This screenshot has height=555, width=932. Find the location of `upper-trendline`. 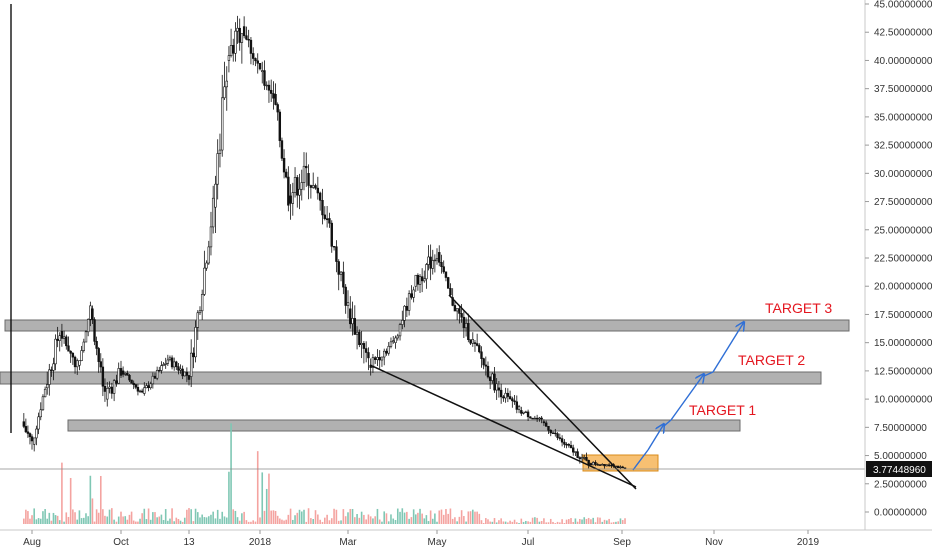

upper-trendline is located at coordinates (542, 392).